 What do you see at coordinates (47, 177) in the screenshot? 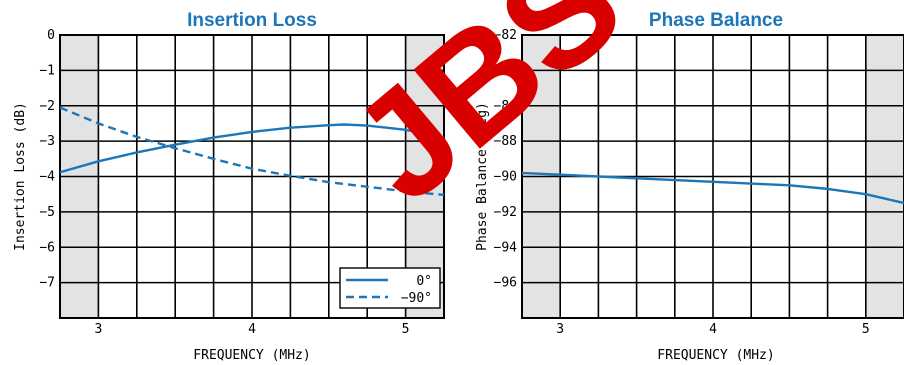
I see `y-tick-label: −4` at bounding box center [47, 177].